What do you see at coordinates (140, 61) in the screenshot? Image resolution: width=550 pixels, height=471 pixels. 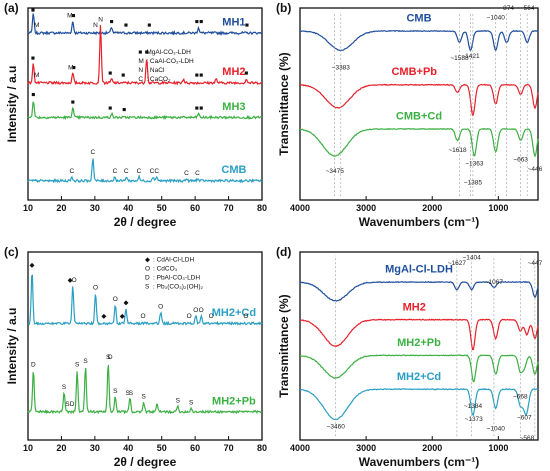 I see `legend-symbol: M` at bounding box center [140, 61].